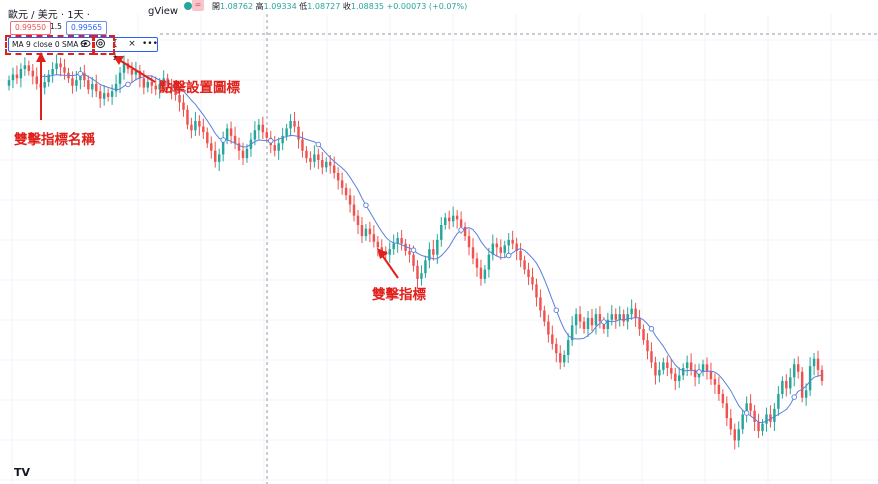  I want to click on ohlc-high: 1.09334, so click(280, 6).